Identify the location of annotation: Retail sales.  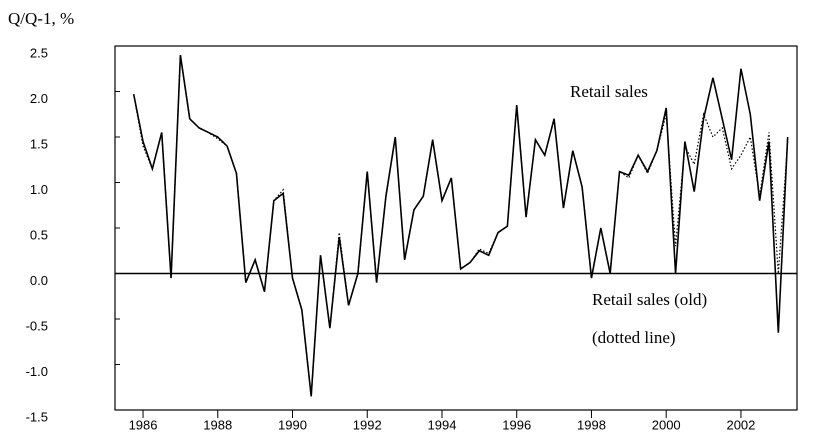
(609, 91).